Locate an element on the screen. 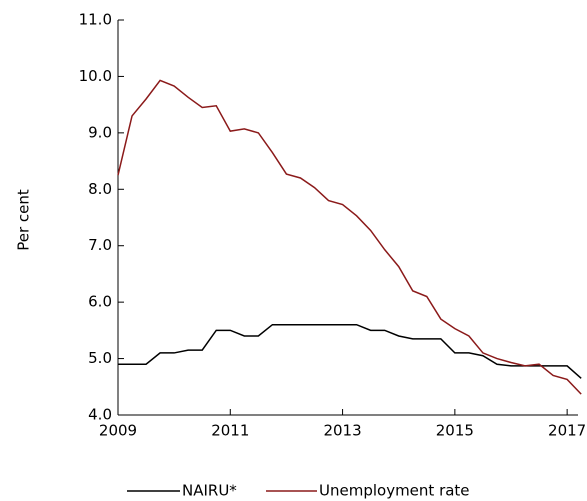 Image resolution: width=587 pixels, height=501 pixels. y-tick-label: 5.0 is located at coordinates (100, 358).